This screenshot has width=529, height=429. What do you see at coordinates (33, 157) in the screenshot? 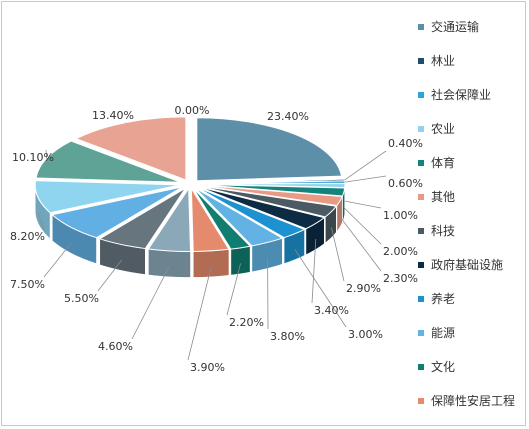
I see `data-label: 10.10%` at bounding box center [33, 157].